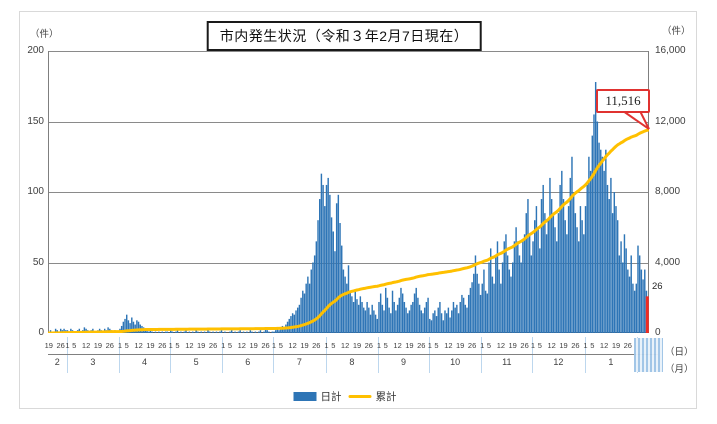 This screenshot has width=717, height=424. Describe the element at coordinates (93, 362) in the screenshot. I see `month-label: 3` at that location.